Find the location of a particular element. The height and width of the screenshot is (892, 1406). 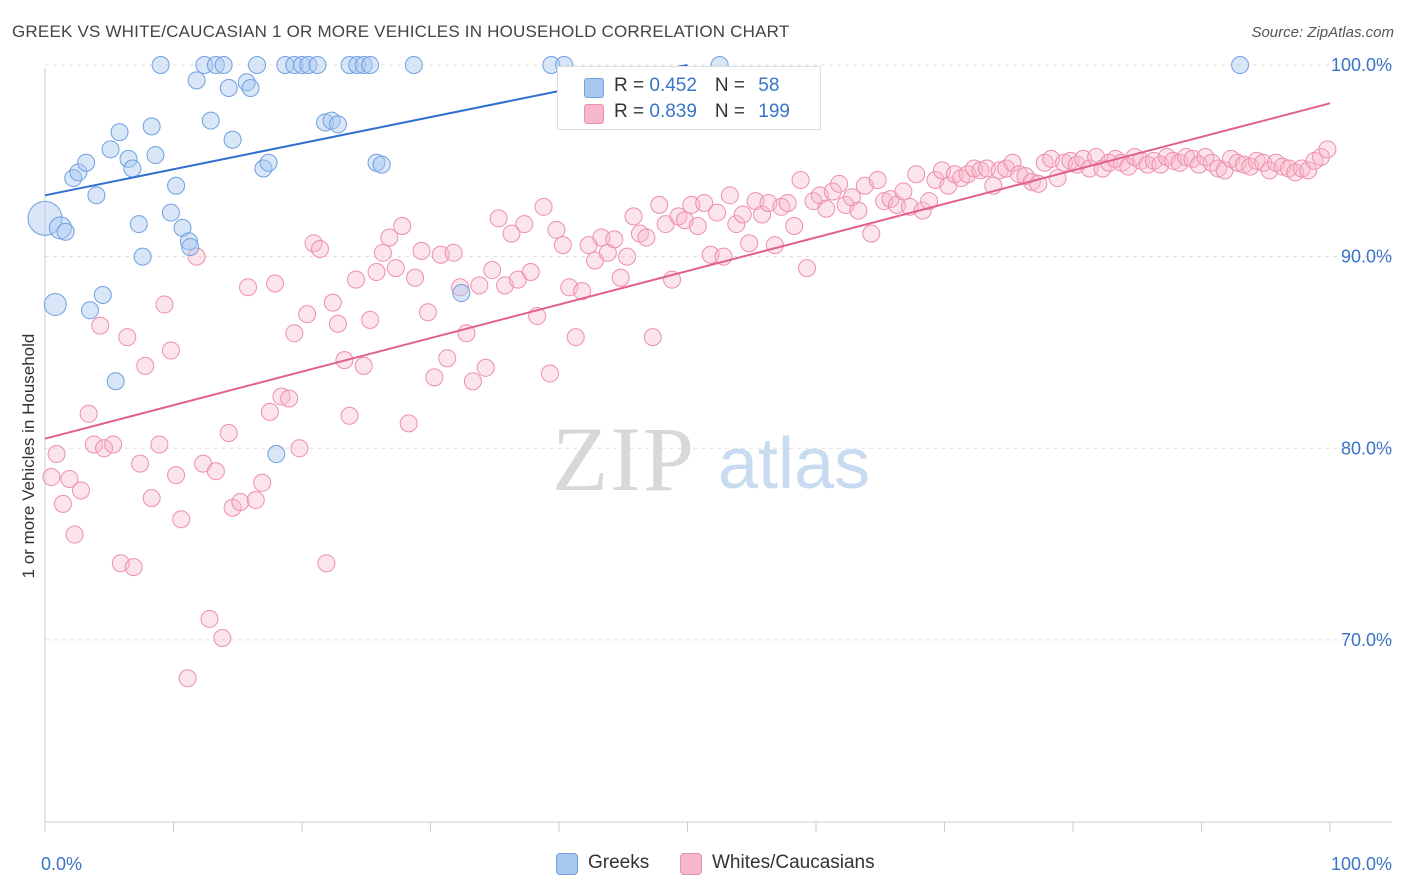

watermark-zip: ZIP is located at coordinates (624, 459).